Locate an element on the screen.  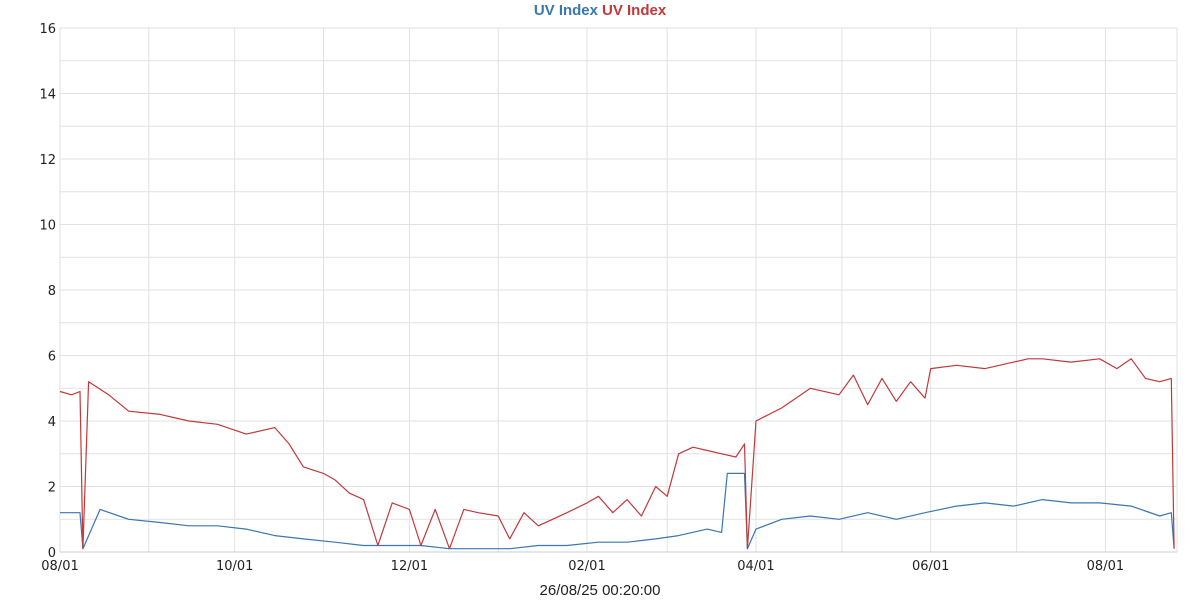
title-series-1: UV Index is located at coordinates (565, 10).